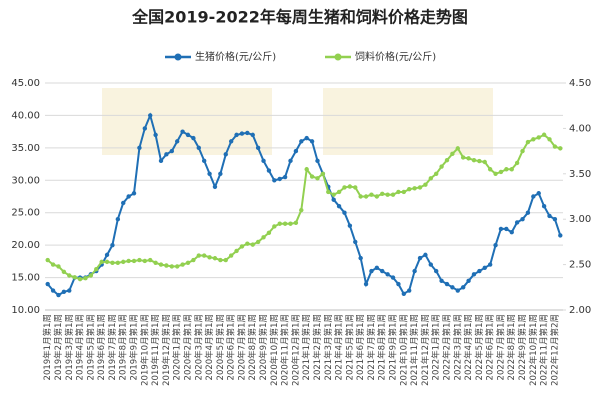 This screenshot has width=600, height=417. Describe the element at coordinates (144, 350) in the screenshot. I see `x-tick-label: 2019年10月第1周` at that location.